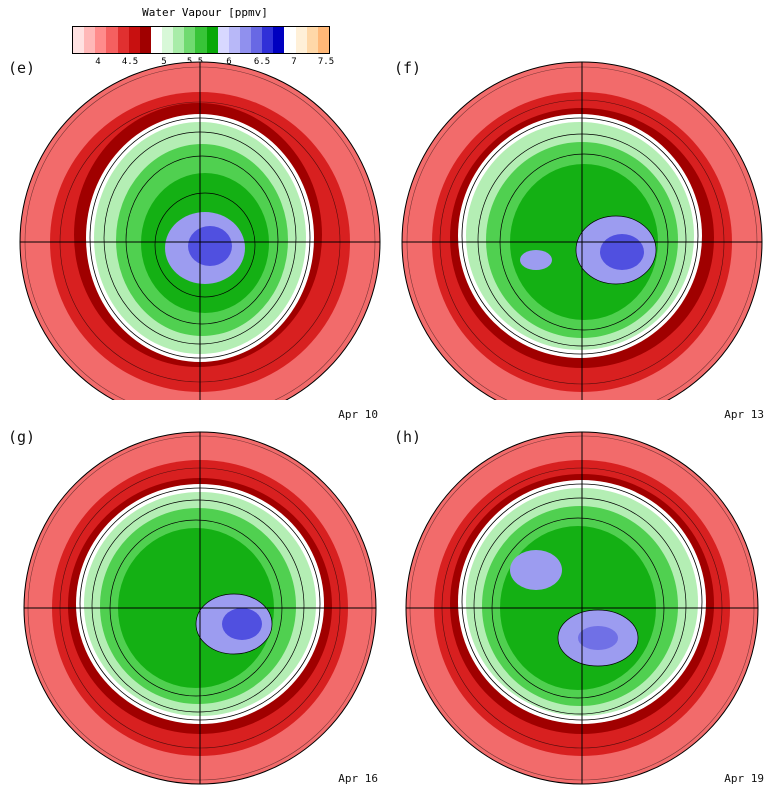 The height and width of the screenshot is (790, 773). I want to click on colorbar-tick: 4.5, so click(130, 62).